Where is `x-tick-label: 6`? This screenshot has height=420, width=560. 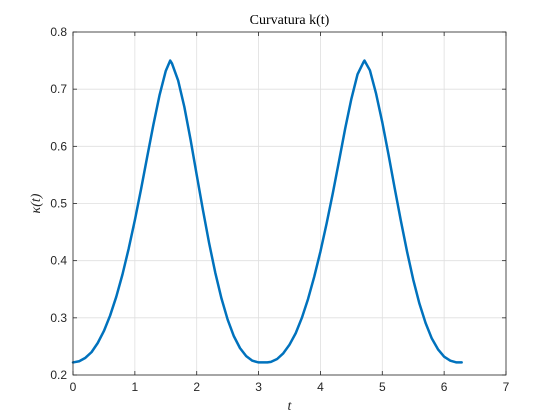
x-tick-label: 6 is located at coordinates (444, 387).